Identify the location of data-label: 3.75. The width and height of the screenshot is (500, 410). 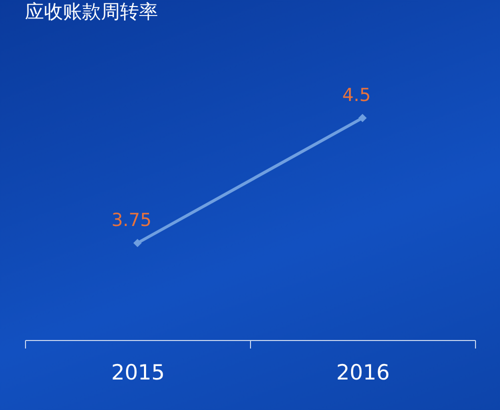
(131, 220).